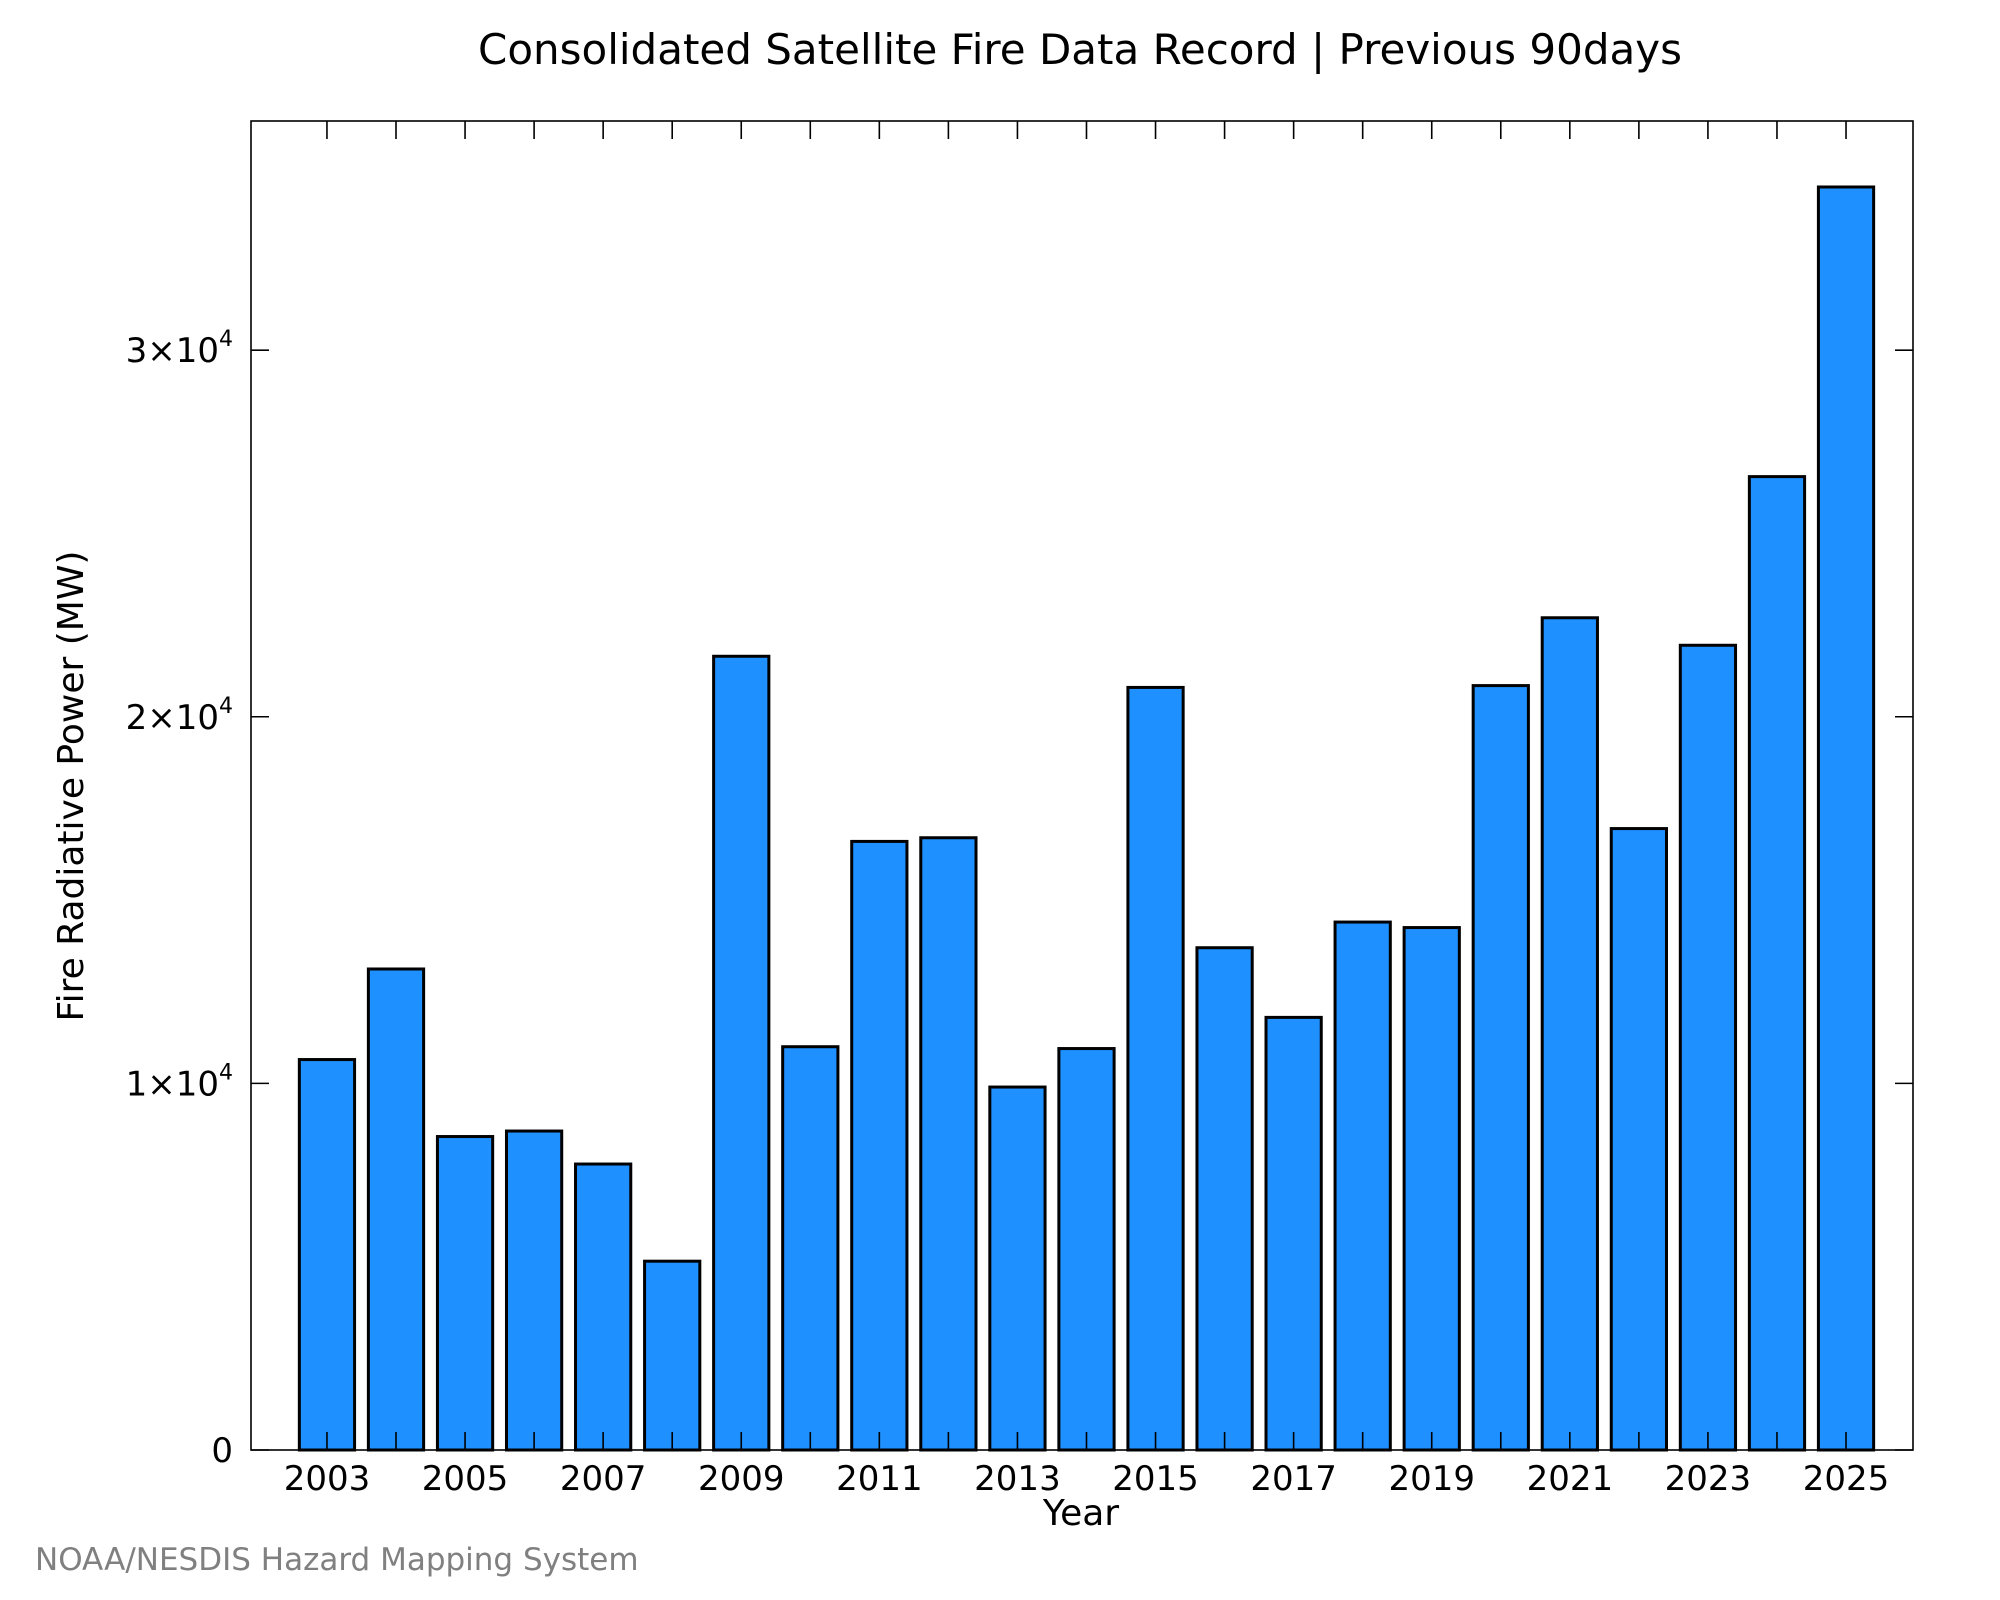 Image resolution: width=2000 pixels, height=1600 pixels. Describe the element at coordinates (465, 1293) in the screenshot. I see `bar-2005` at that location.